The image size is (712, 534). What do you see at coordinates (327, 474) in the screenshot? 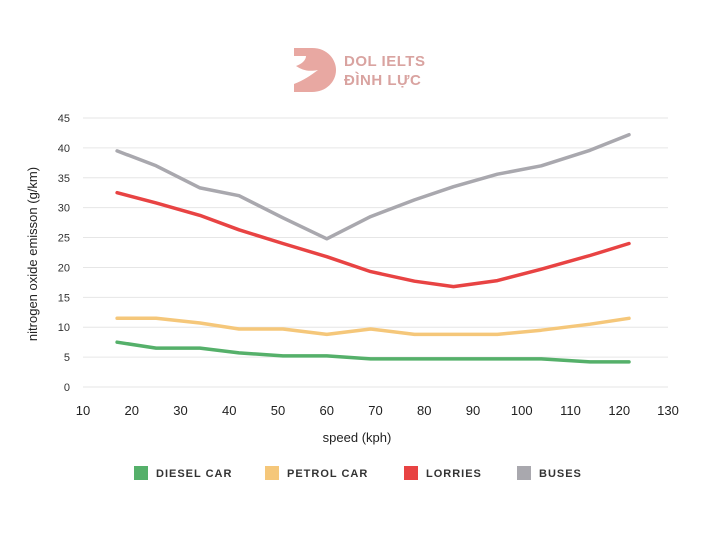
I see `legend-label: PETROL CAR` at bounding box center [327, 474].